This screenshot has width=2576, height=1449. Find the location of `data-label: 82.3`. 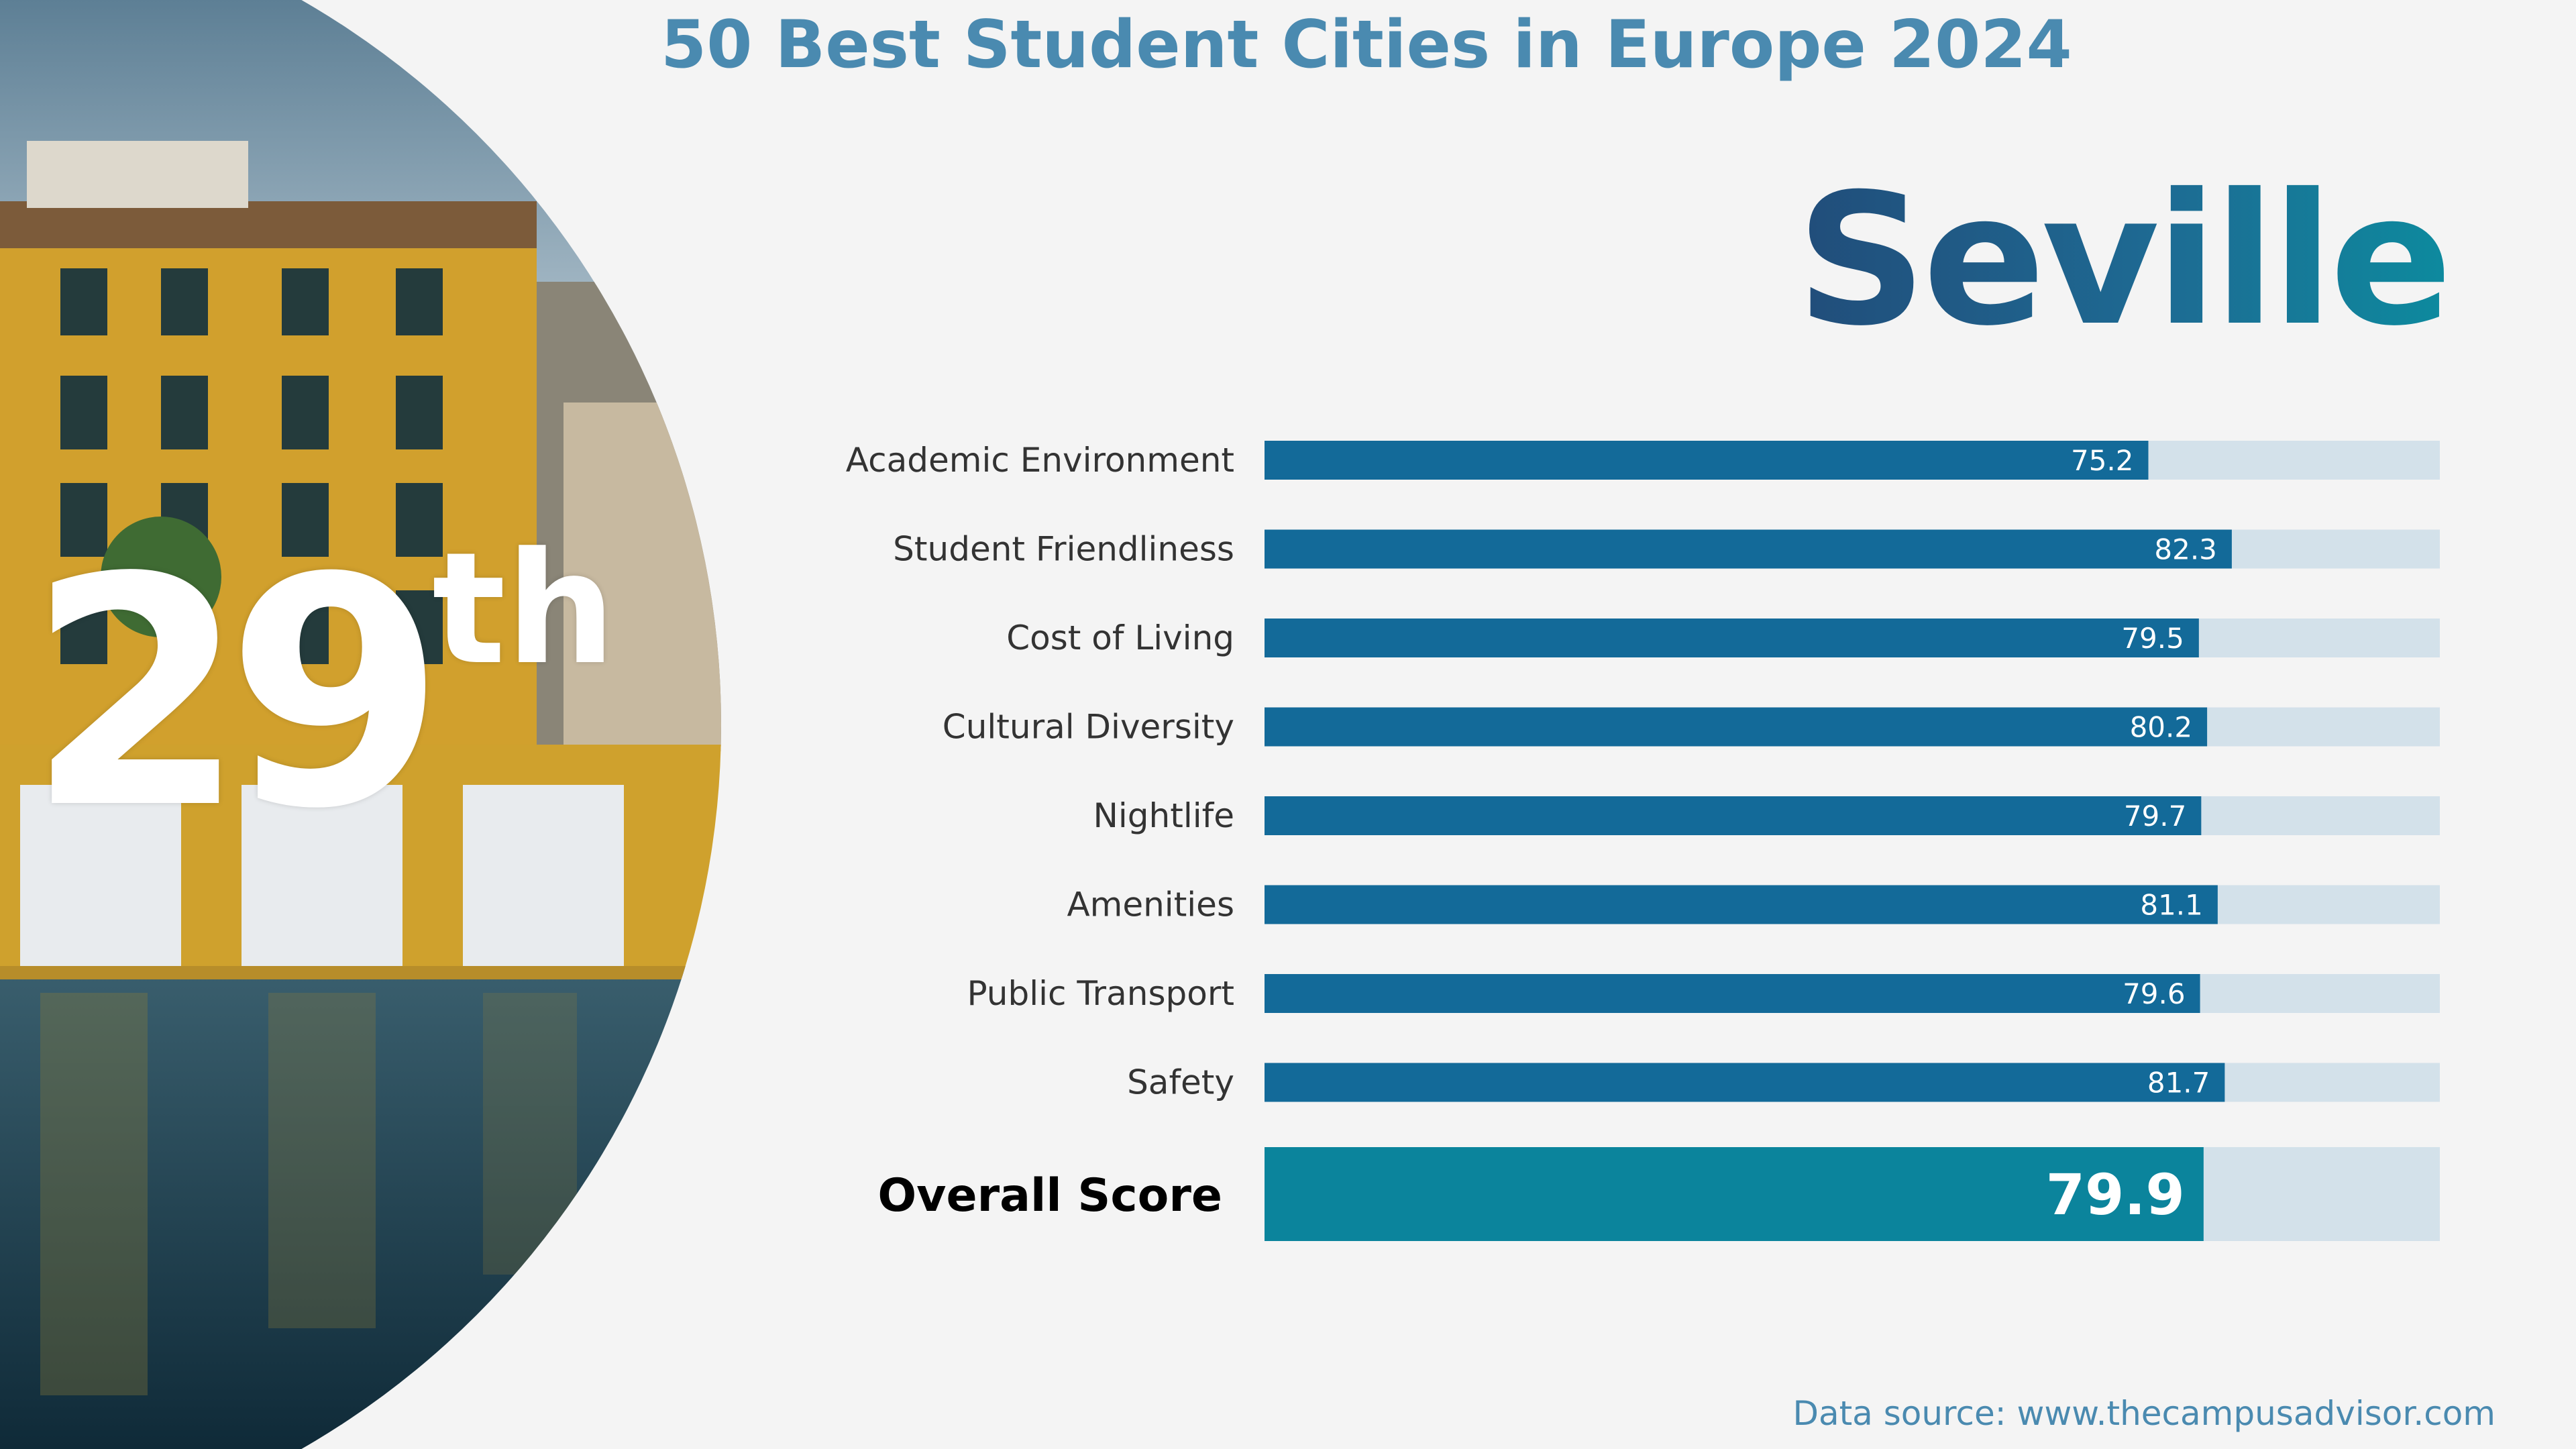

data-label: 82.3 is located at coordinates (2185, 549).